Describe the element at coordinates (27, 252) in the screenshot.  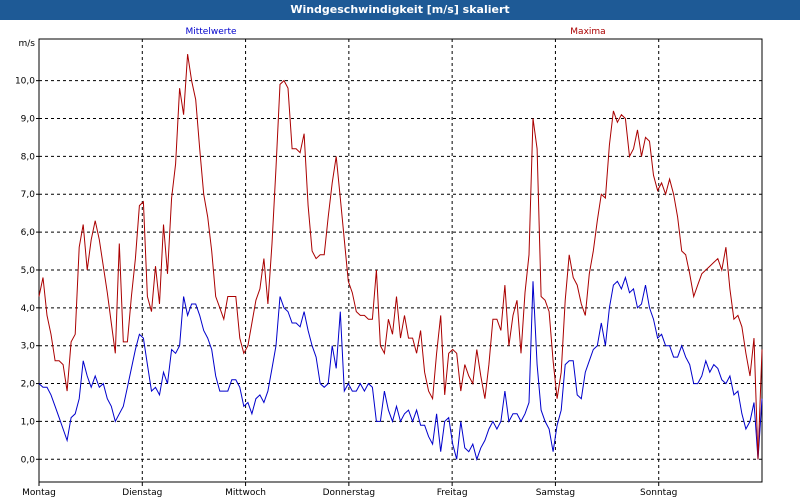
I see `y-axis: 0,0 1,0 2,0 3,0 4,0 5,0 6,0 7,0 8,0 9,0 10,0 m/s` at that location.